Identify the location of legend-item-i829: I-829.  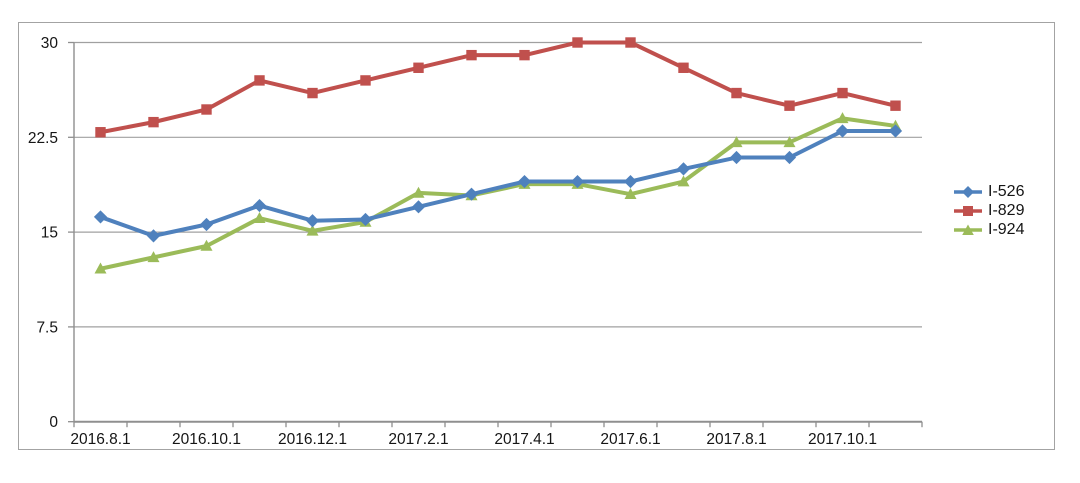
(988, 211).